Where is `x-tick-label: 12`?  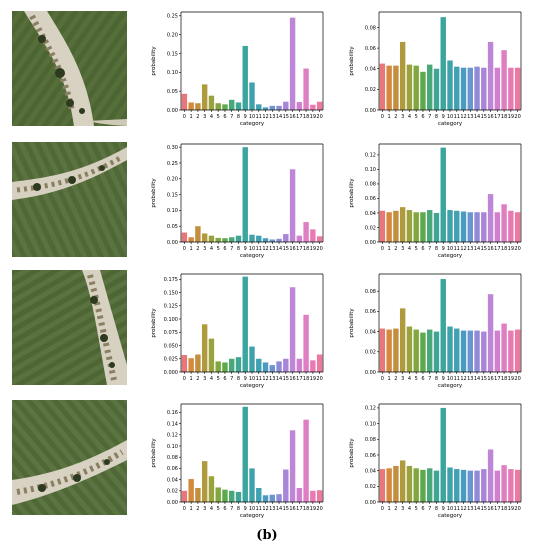
x-tick-label: 12 is located at coordinates (463, 117).